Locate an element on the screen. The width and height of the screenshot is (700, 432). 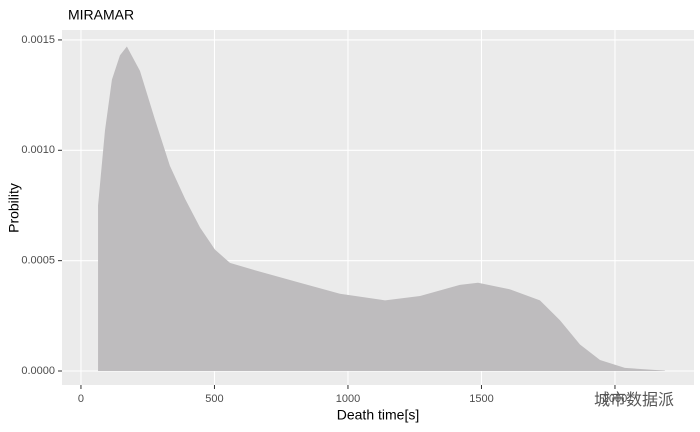
y-axis-label: Probility is located at coordinates (14, 208).